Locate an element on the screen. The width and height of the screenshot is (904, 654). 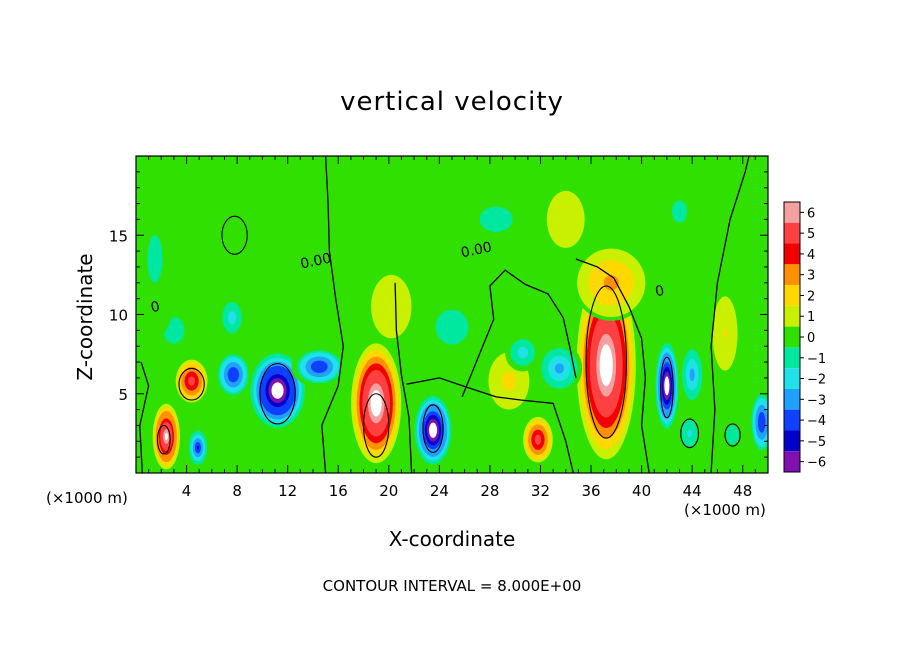
colorbar-label: −2 is located at coordinates (816, 380).